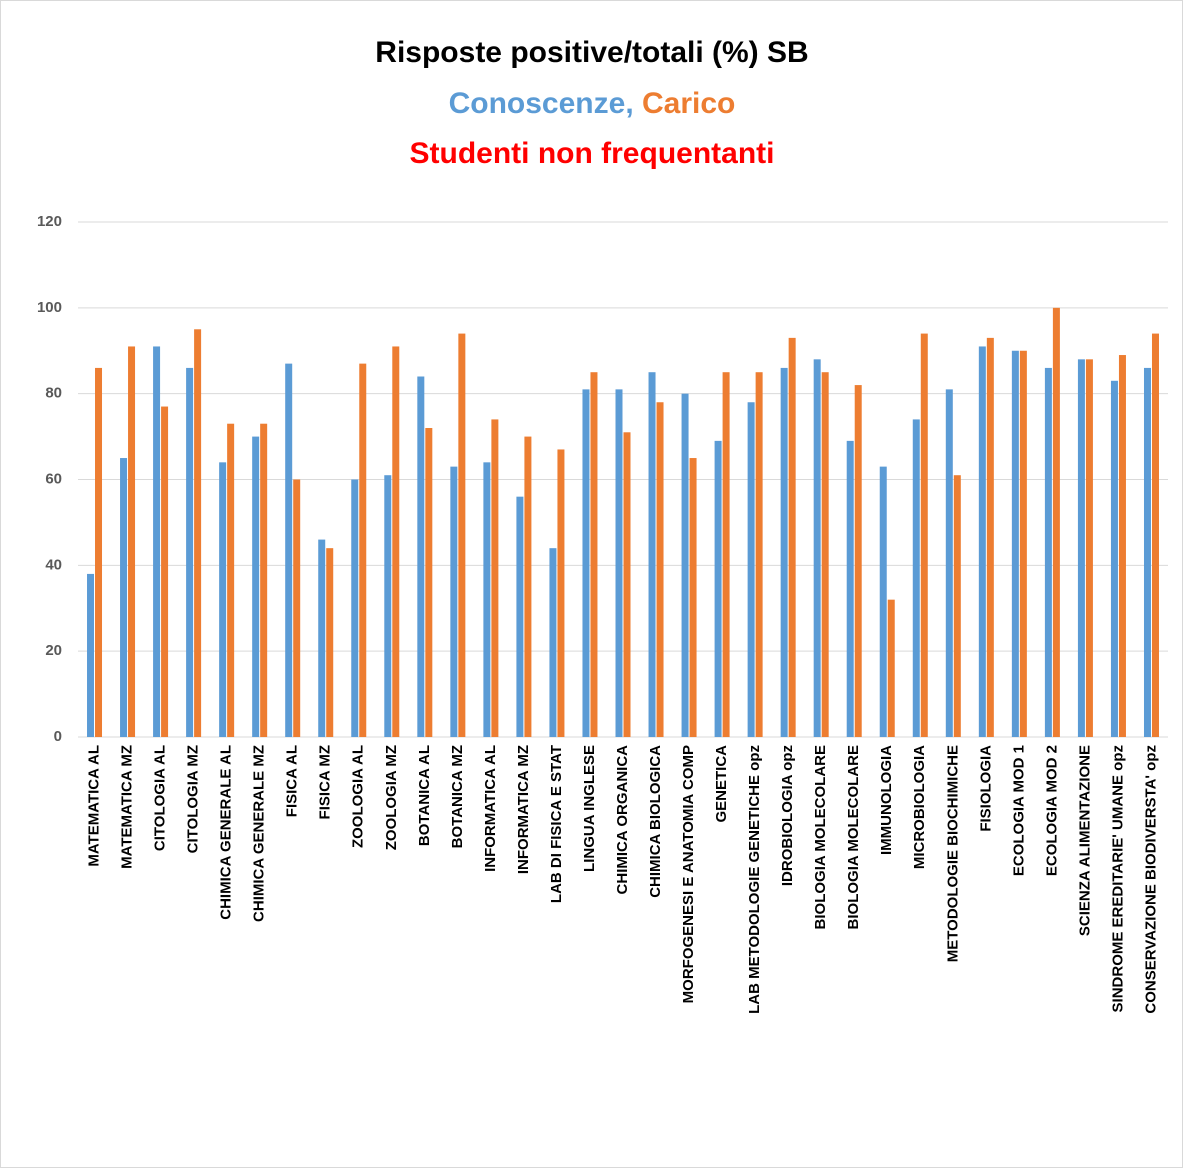 Image resolution: width=1184 pixels, height=1169 pixels. What do you see at coordinates (49, 221) in the screenshot?
I see `y-tick-label: 120` at bounding box center [49, 221].